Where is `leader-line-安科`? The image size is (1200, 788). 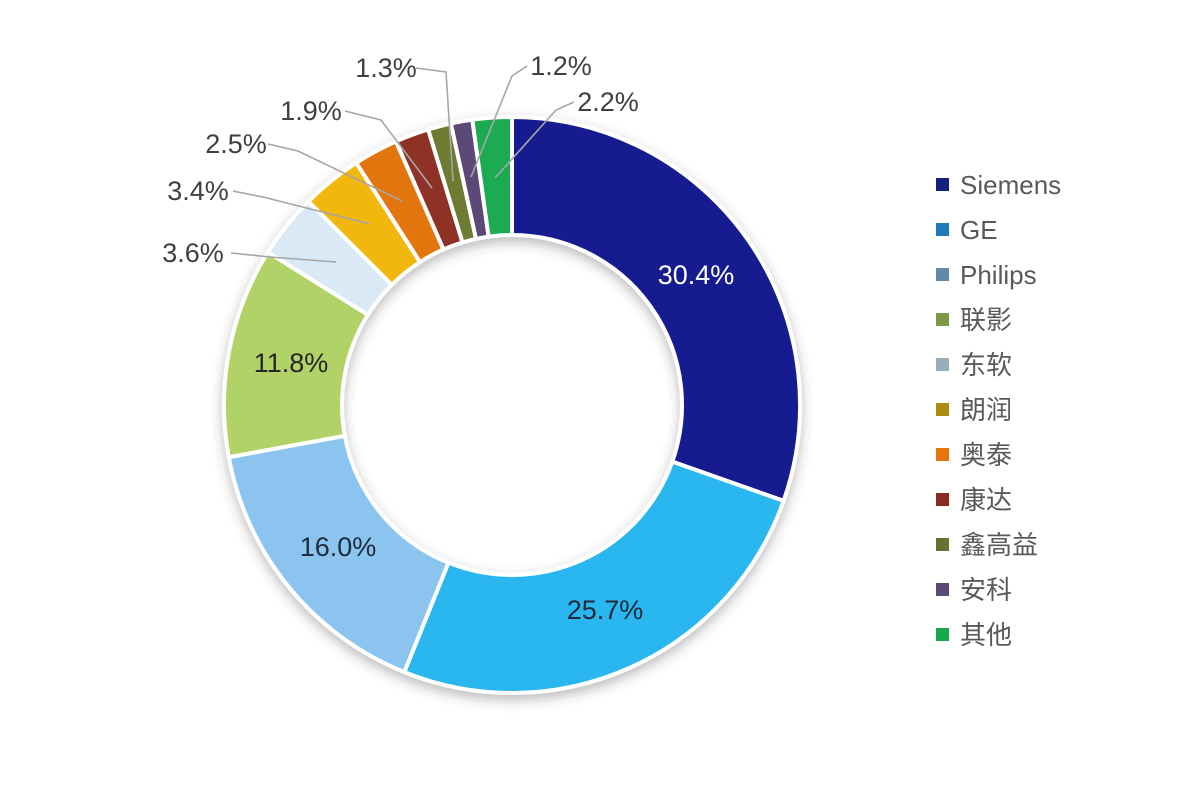 leader-line-安科 is located at coordinates (499, 121).